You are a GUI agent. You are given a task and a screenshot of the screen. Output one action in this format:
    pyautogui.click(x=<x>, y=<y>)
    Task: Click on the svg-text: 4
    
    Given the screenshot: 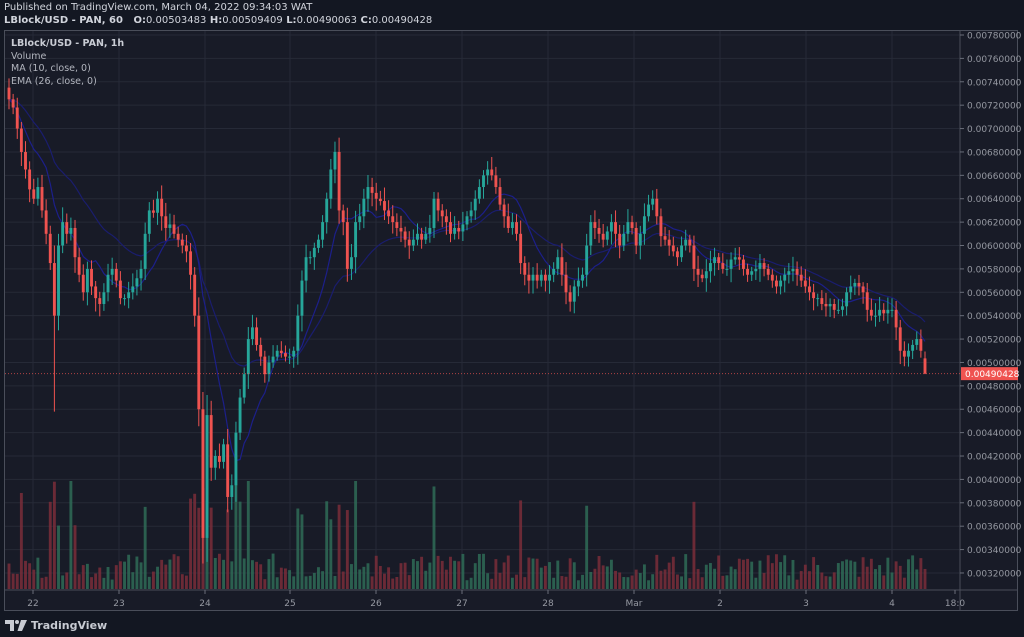 What is the action you would take?
    pyautogui.click(x=892, y=604)
    